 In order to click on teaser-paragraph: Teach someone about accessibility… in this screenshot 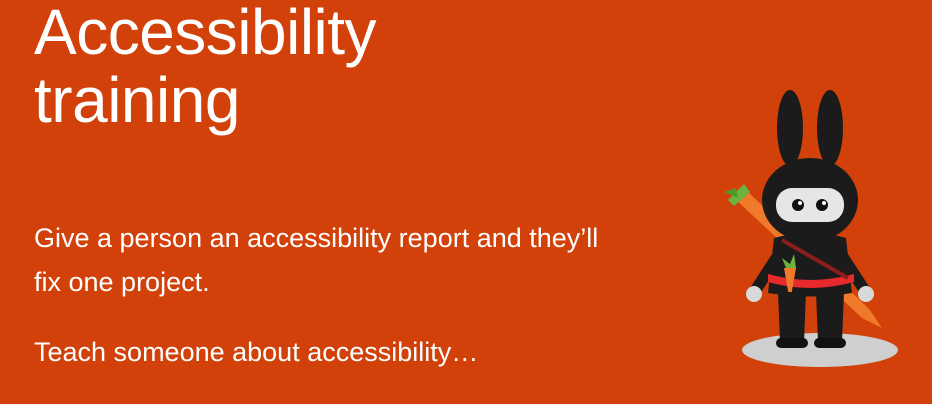, I will do `click(256, 352)`.